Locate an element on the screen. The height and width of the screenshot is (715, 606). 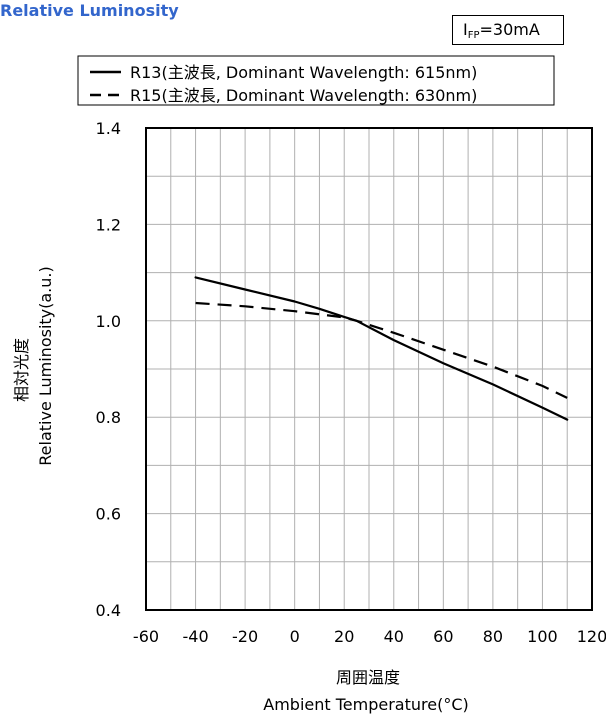
y-tick-label: 0.4 is located at coordinates (108, 610).